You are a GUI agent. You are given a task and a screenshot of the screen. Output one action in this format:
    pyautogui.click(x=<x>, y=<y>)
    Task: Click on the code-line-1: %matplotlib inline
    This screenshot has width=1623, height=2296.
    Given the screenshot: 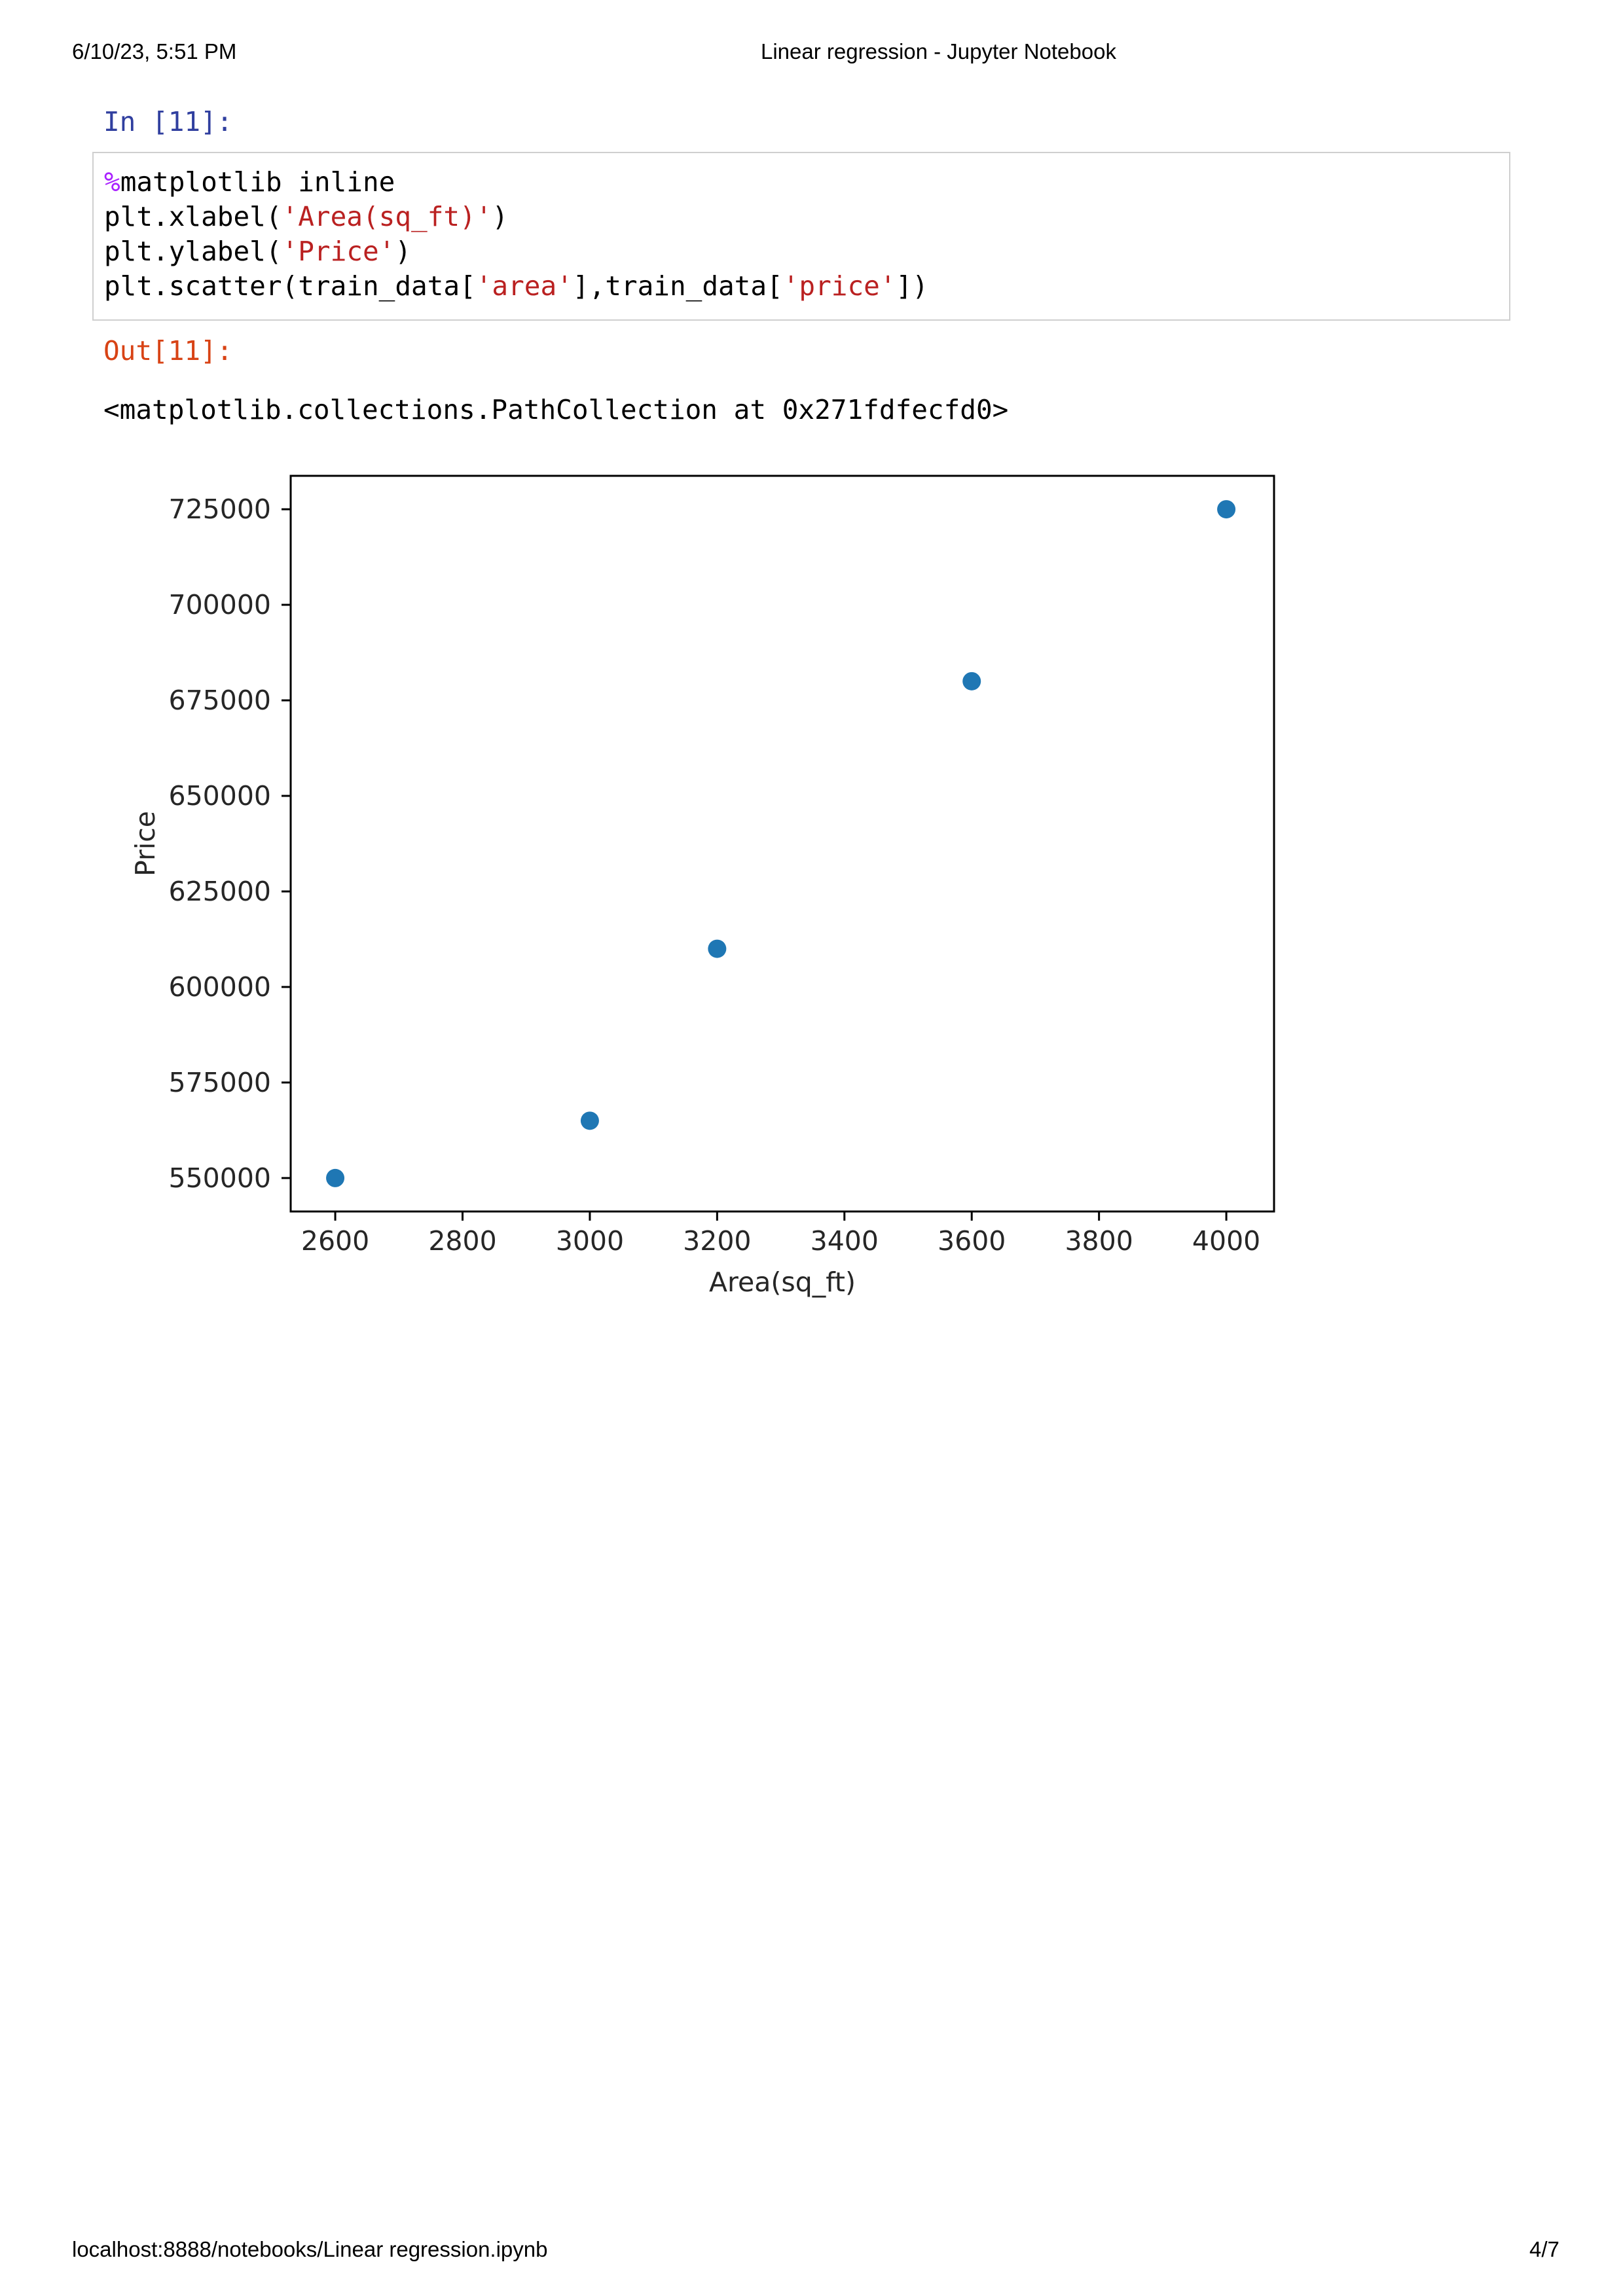 What is the action you would take?
    pyautogui.click(x=249, y=182)
    